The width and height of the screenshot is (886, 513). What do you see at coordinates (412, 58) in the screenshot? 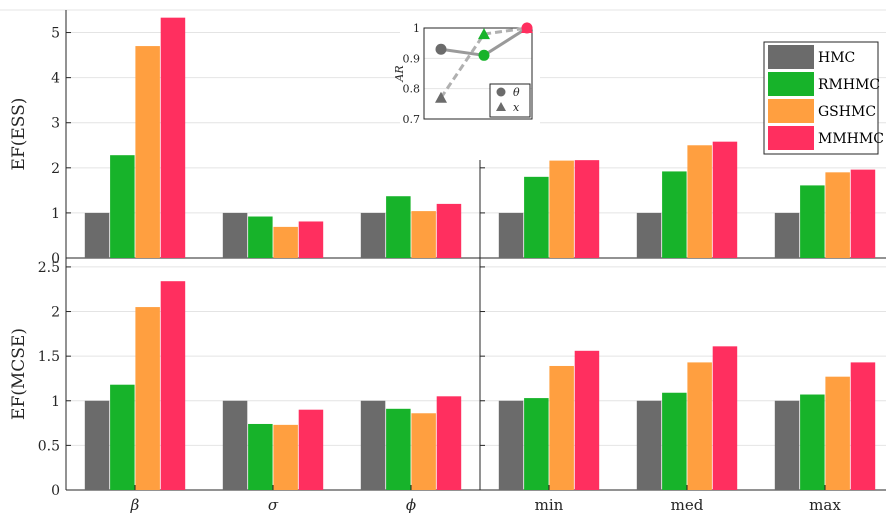
I see `inset-y-tick-label: 0.9` at bounding box center [412, 58].